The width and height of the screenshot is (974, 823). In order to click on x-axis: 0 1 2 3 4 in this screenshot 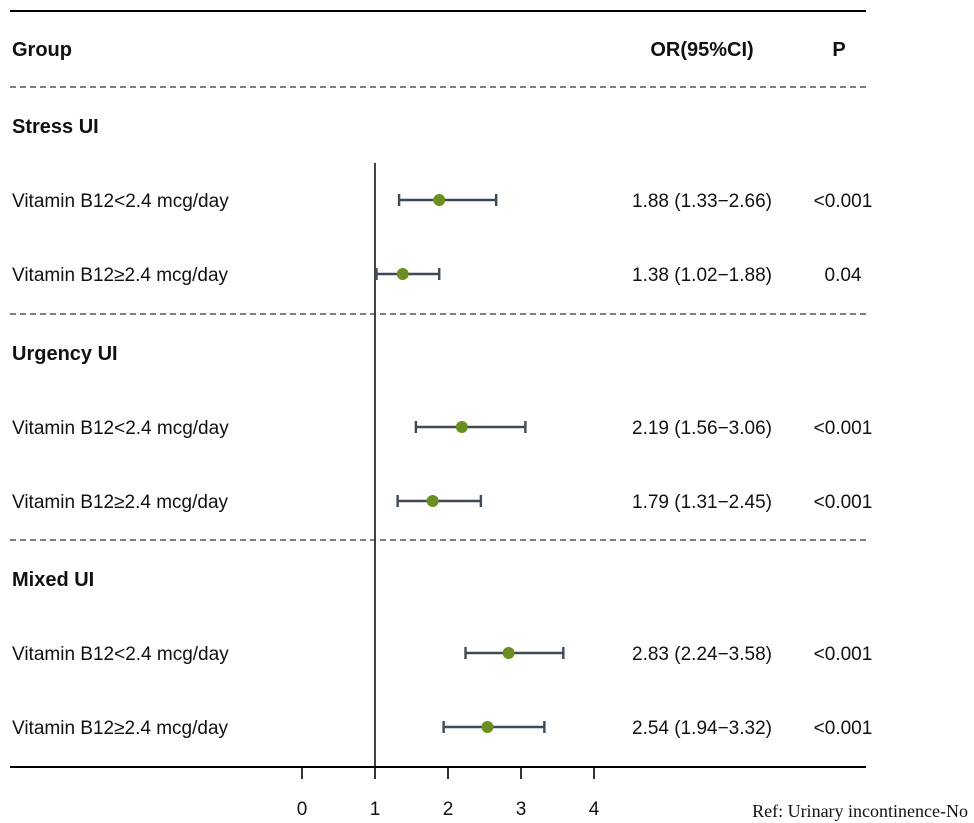, I will do `click(448, 793)`.